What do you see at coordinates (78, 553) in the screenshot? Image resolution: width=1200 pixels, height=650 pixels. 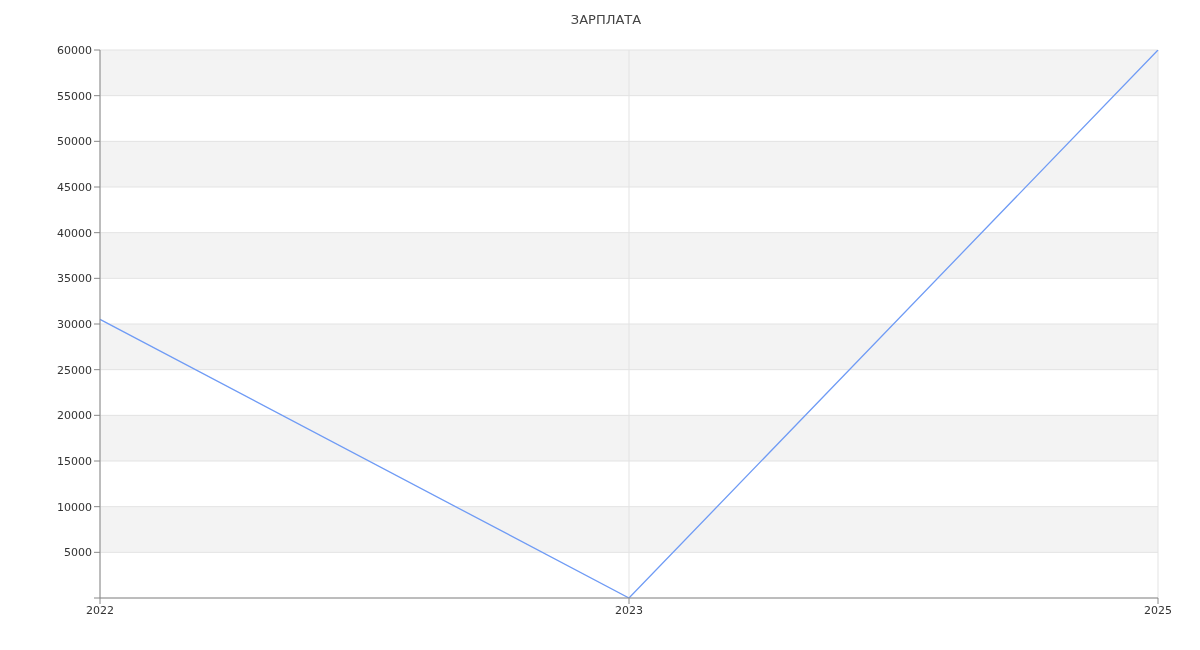 I see `y-tick-label: 5000` at bounding box center [78, 553].